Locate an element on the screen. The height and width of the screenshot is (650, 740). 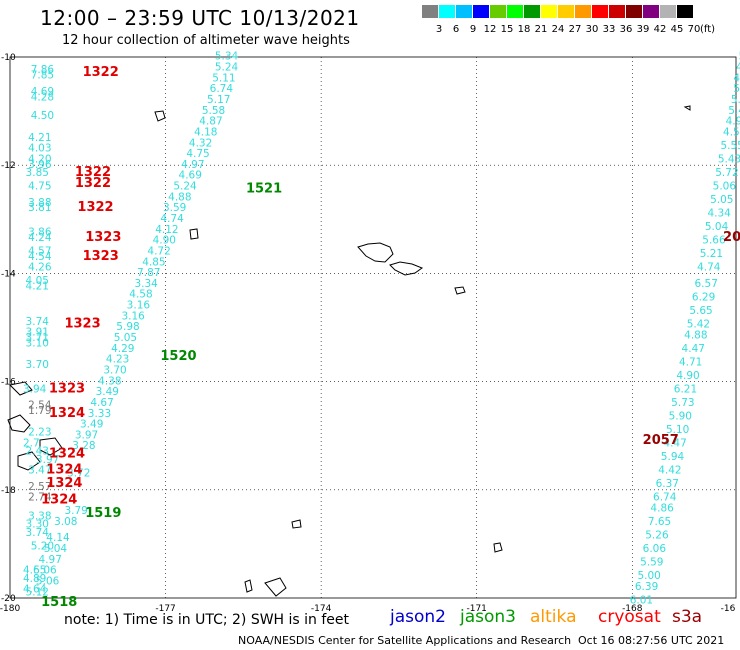
legend-label: 12 is located at coordinates (490, 29).